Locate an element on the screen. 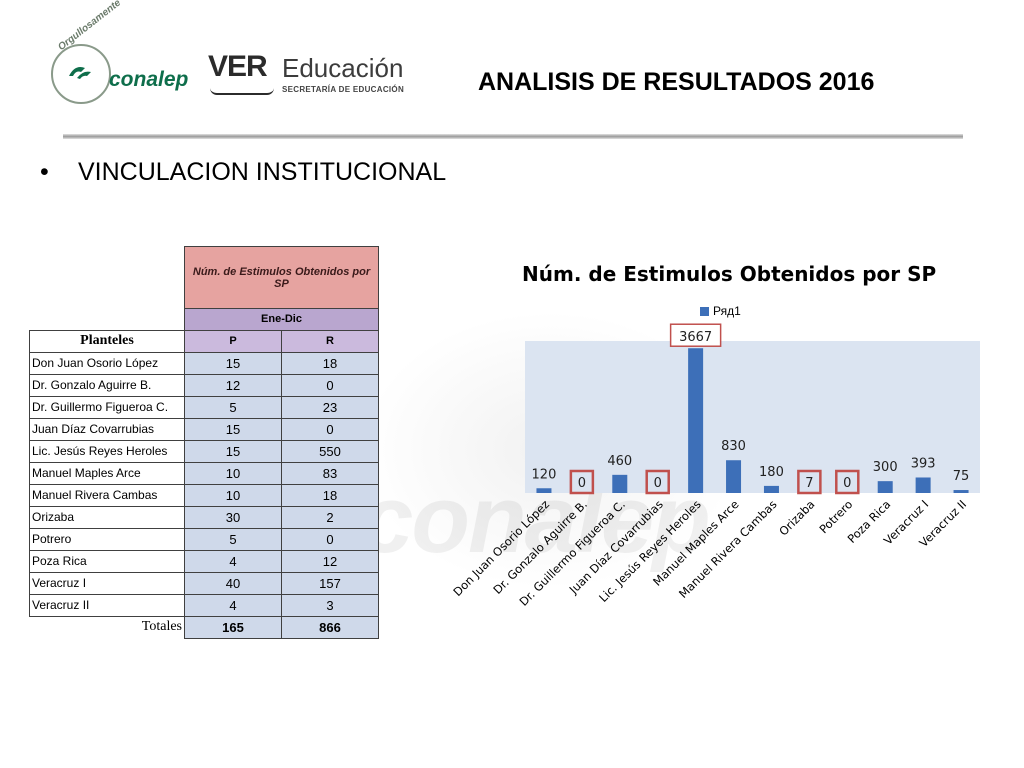  p-value: 10 is located at coordinates (233, 473).